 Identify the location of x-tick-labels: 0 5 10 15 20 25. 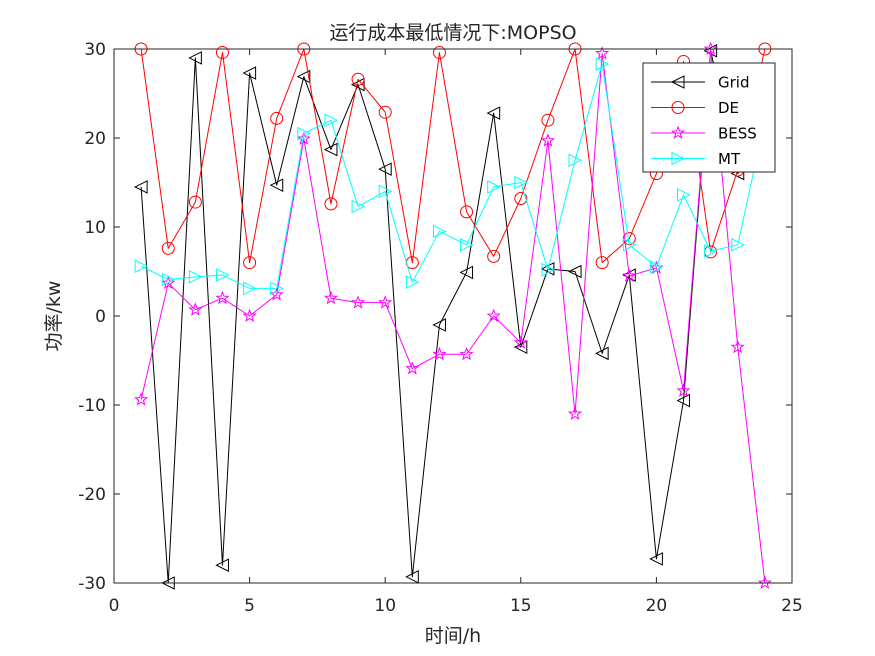
(456, 606).